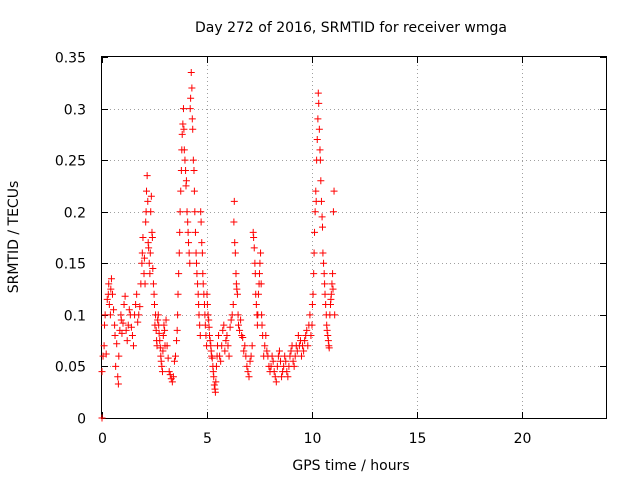 The width and height of the screenshot is (640, 480). Describe the element at coordinates (313, 439) in the screenshot. I see `x-tick-label: 10` at that location.